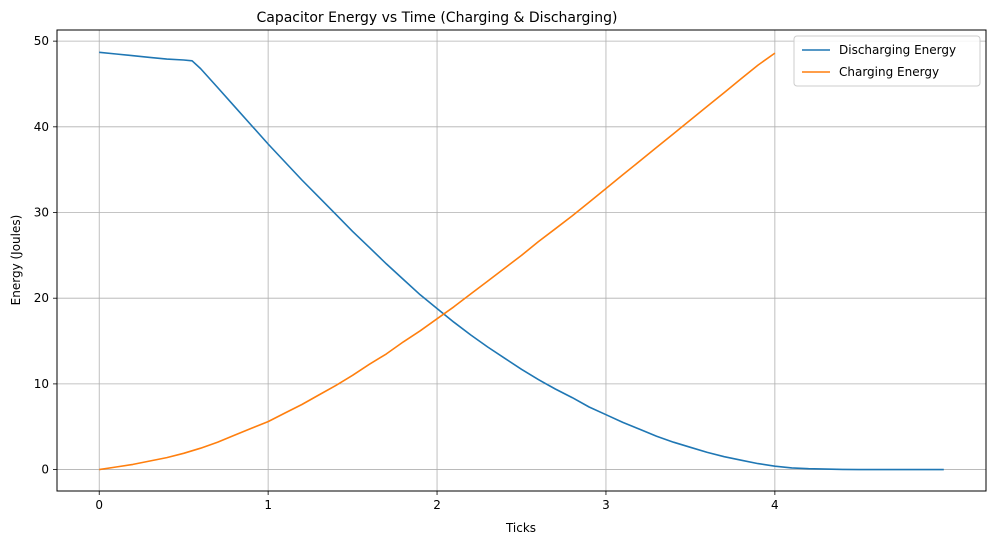  What do you see at coordinates (437, 505) in the screenshot?
I see `x-tick-label: 2` at bounding box center [437, 505].